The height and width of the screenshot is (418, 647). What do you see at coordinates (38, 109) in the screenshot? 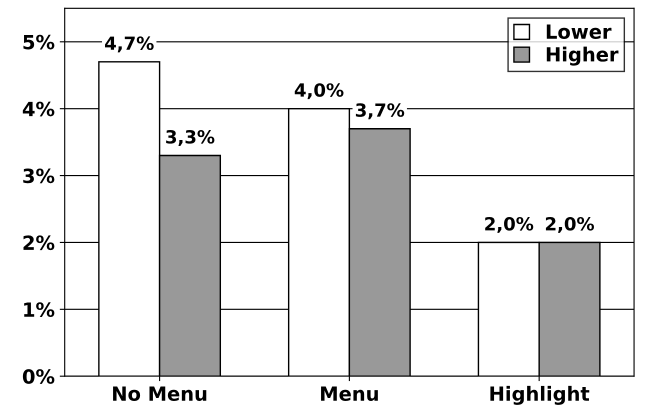
I see `y-tick-label: 4%` at bounding box center [38, 109].